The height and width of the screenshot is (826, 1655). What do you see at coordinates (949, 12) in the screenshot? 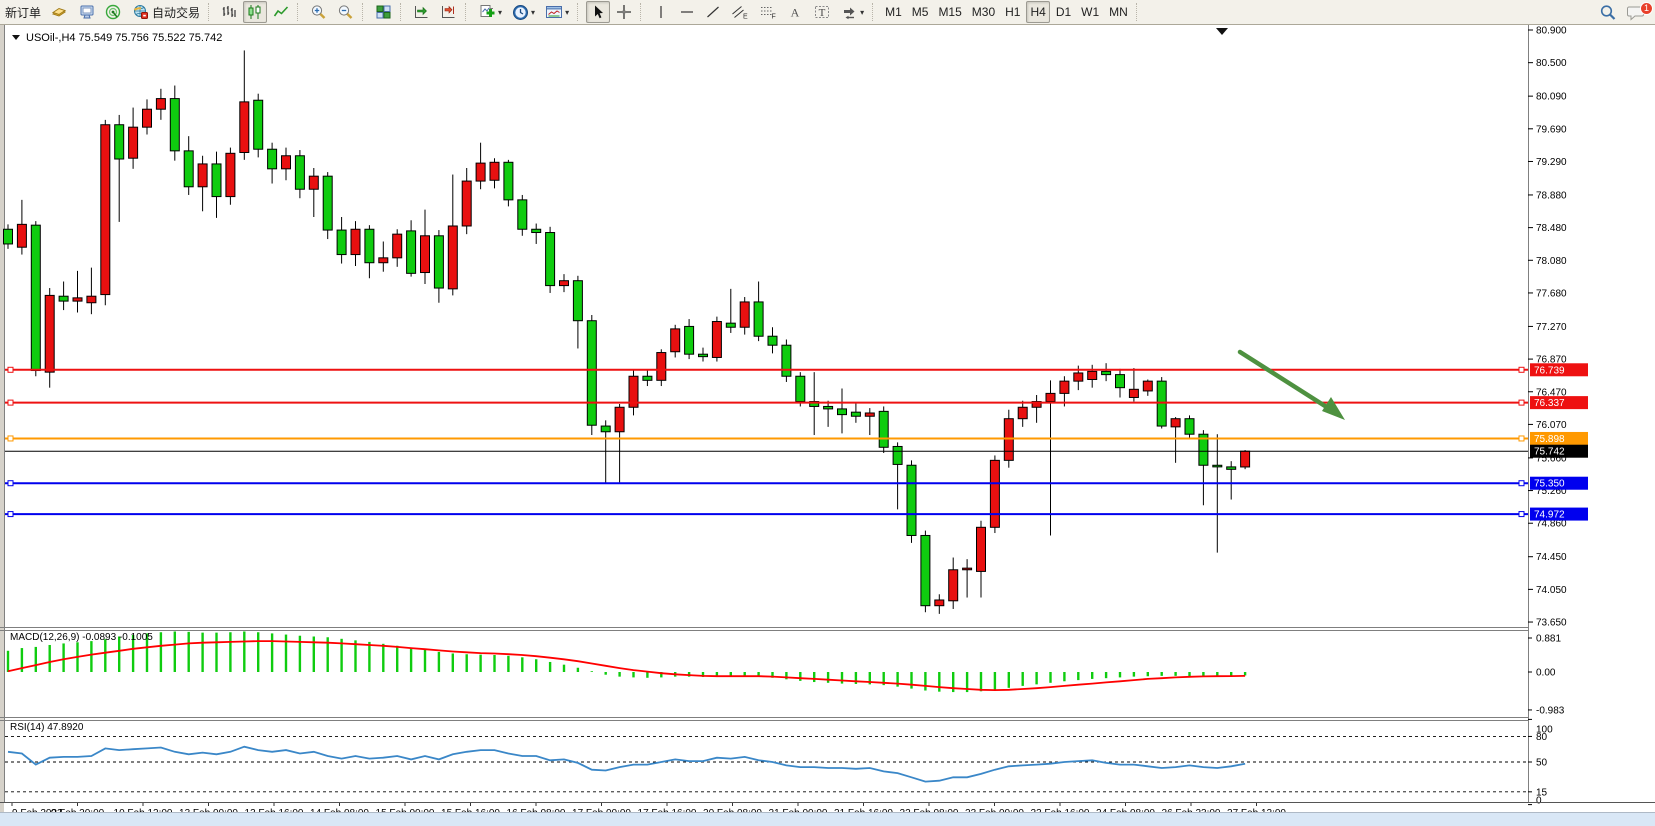
I see `tf-m15-button: M15` at bounding box center [949, 12].